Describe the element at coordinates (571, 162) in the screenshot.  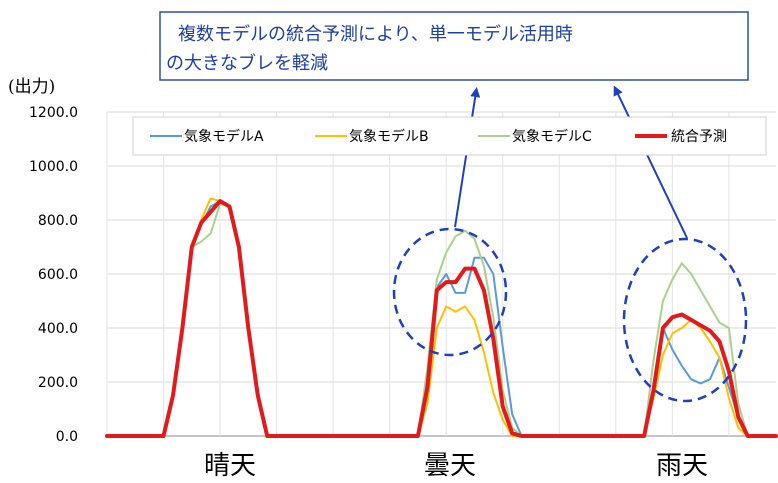
I see `callout-arrows` at that location.